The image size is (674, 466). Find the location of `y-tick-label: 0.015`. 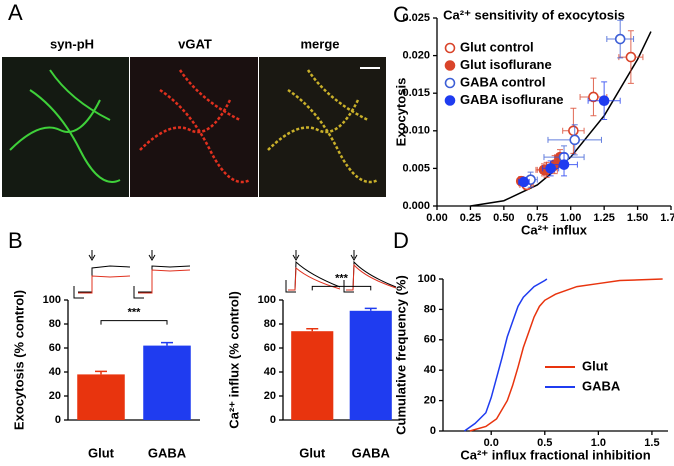

y-tick-label: 0.015 is located at coordinates (416, 93).